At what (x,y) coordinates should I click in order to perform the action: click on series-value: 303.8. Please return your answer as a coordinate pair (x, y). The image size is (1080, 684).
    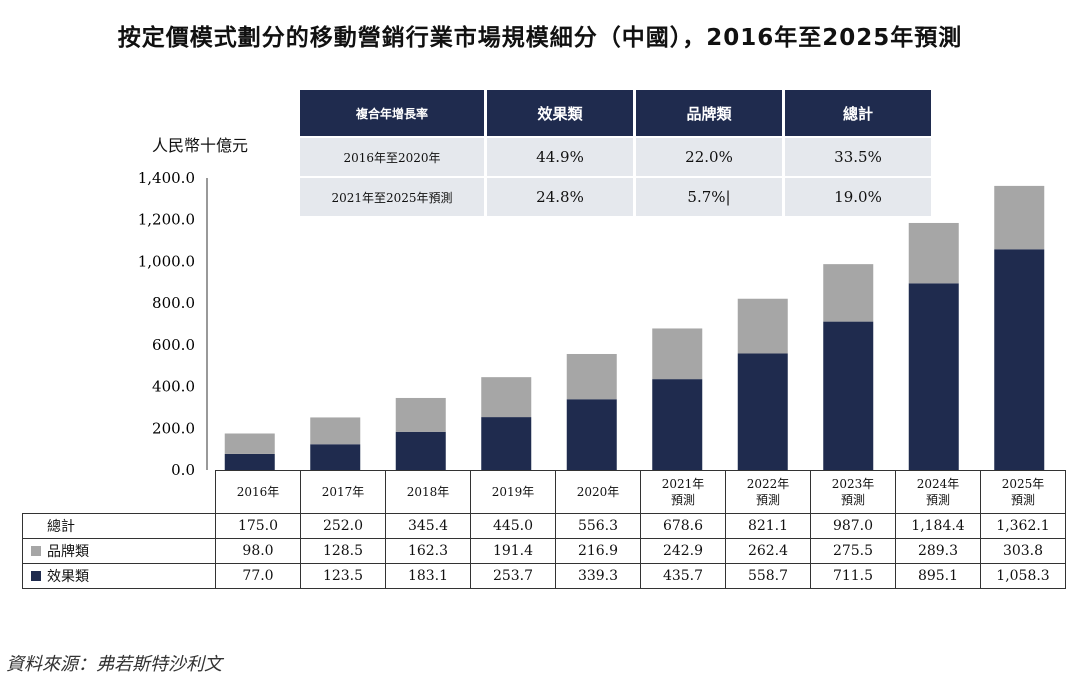
    Looking at the image, I should click on (1023, 551).